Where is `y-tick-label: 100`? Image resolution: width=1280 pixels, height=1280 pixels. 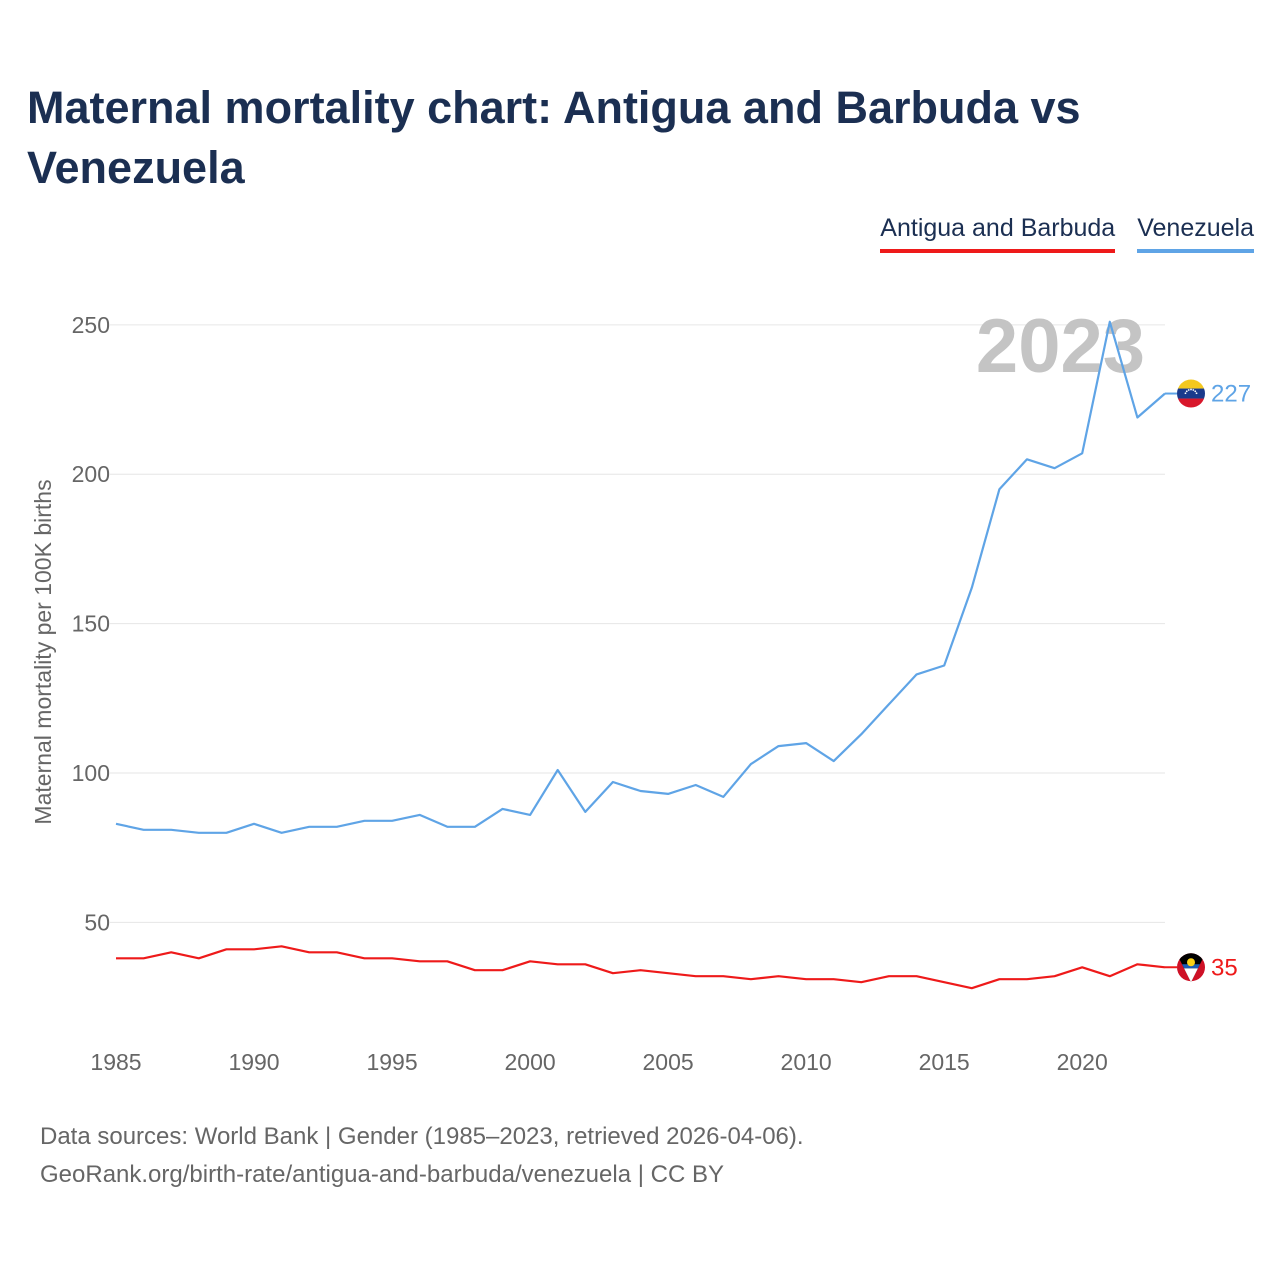 y-tick-label: 100 is located at coordinates (91, 773).